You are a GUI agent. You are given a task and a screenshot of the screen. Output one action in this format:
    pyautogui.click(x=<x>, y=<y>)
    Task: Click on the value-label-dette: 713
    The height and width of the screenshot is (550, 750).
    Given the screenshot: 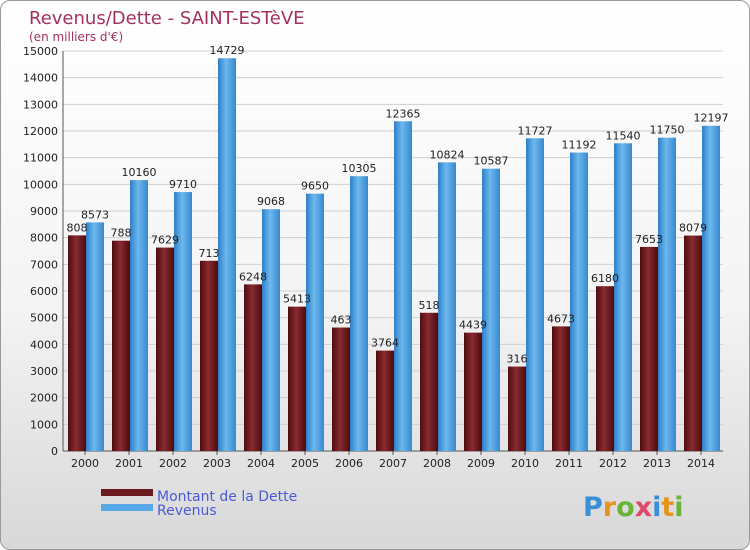 What is the action you would take?
    pyautogui.click(x=209, y=253)
    